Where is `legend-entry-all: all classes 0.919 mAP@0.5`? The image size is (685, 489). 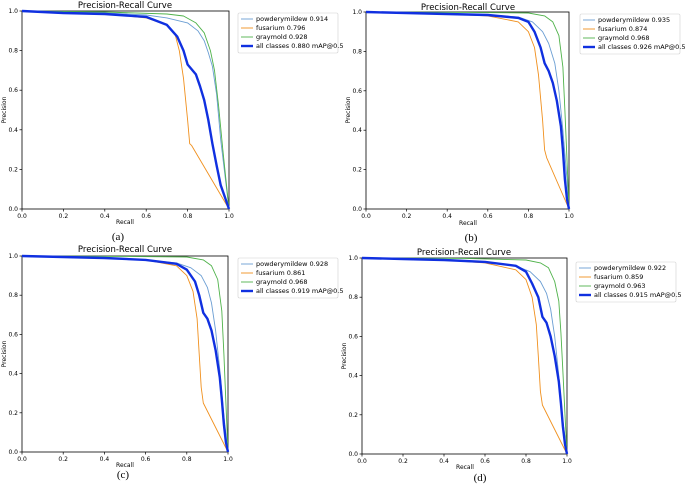
legend-entry-all: all classes 0.919 mAP@0.5 is located at coordinates (299, 291).